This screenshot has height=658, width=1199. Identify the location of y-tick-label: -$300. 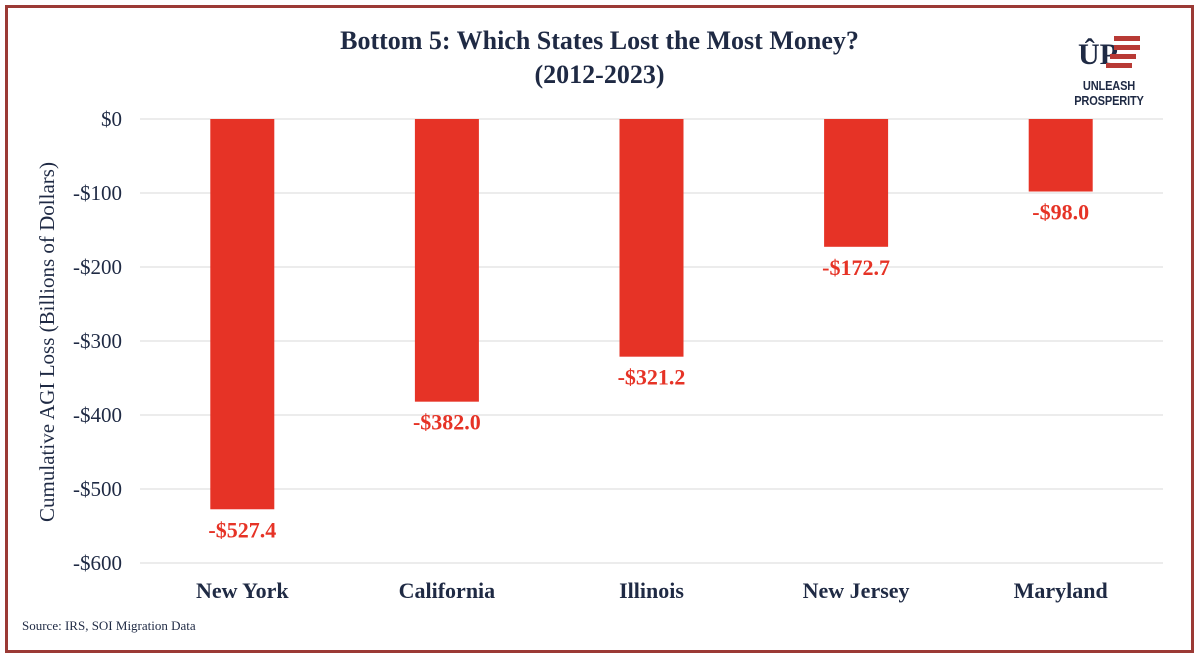
(97, 341).